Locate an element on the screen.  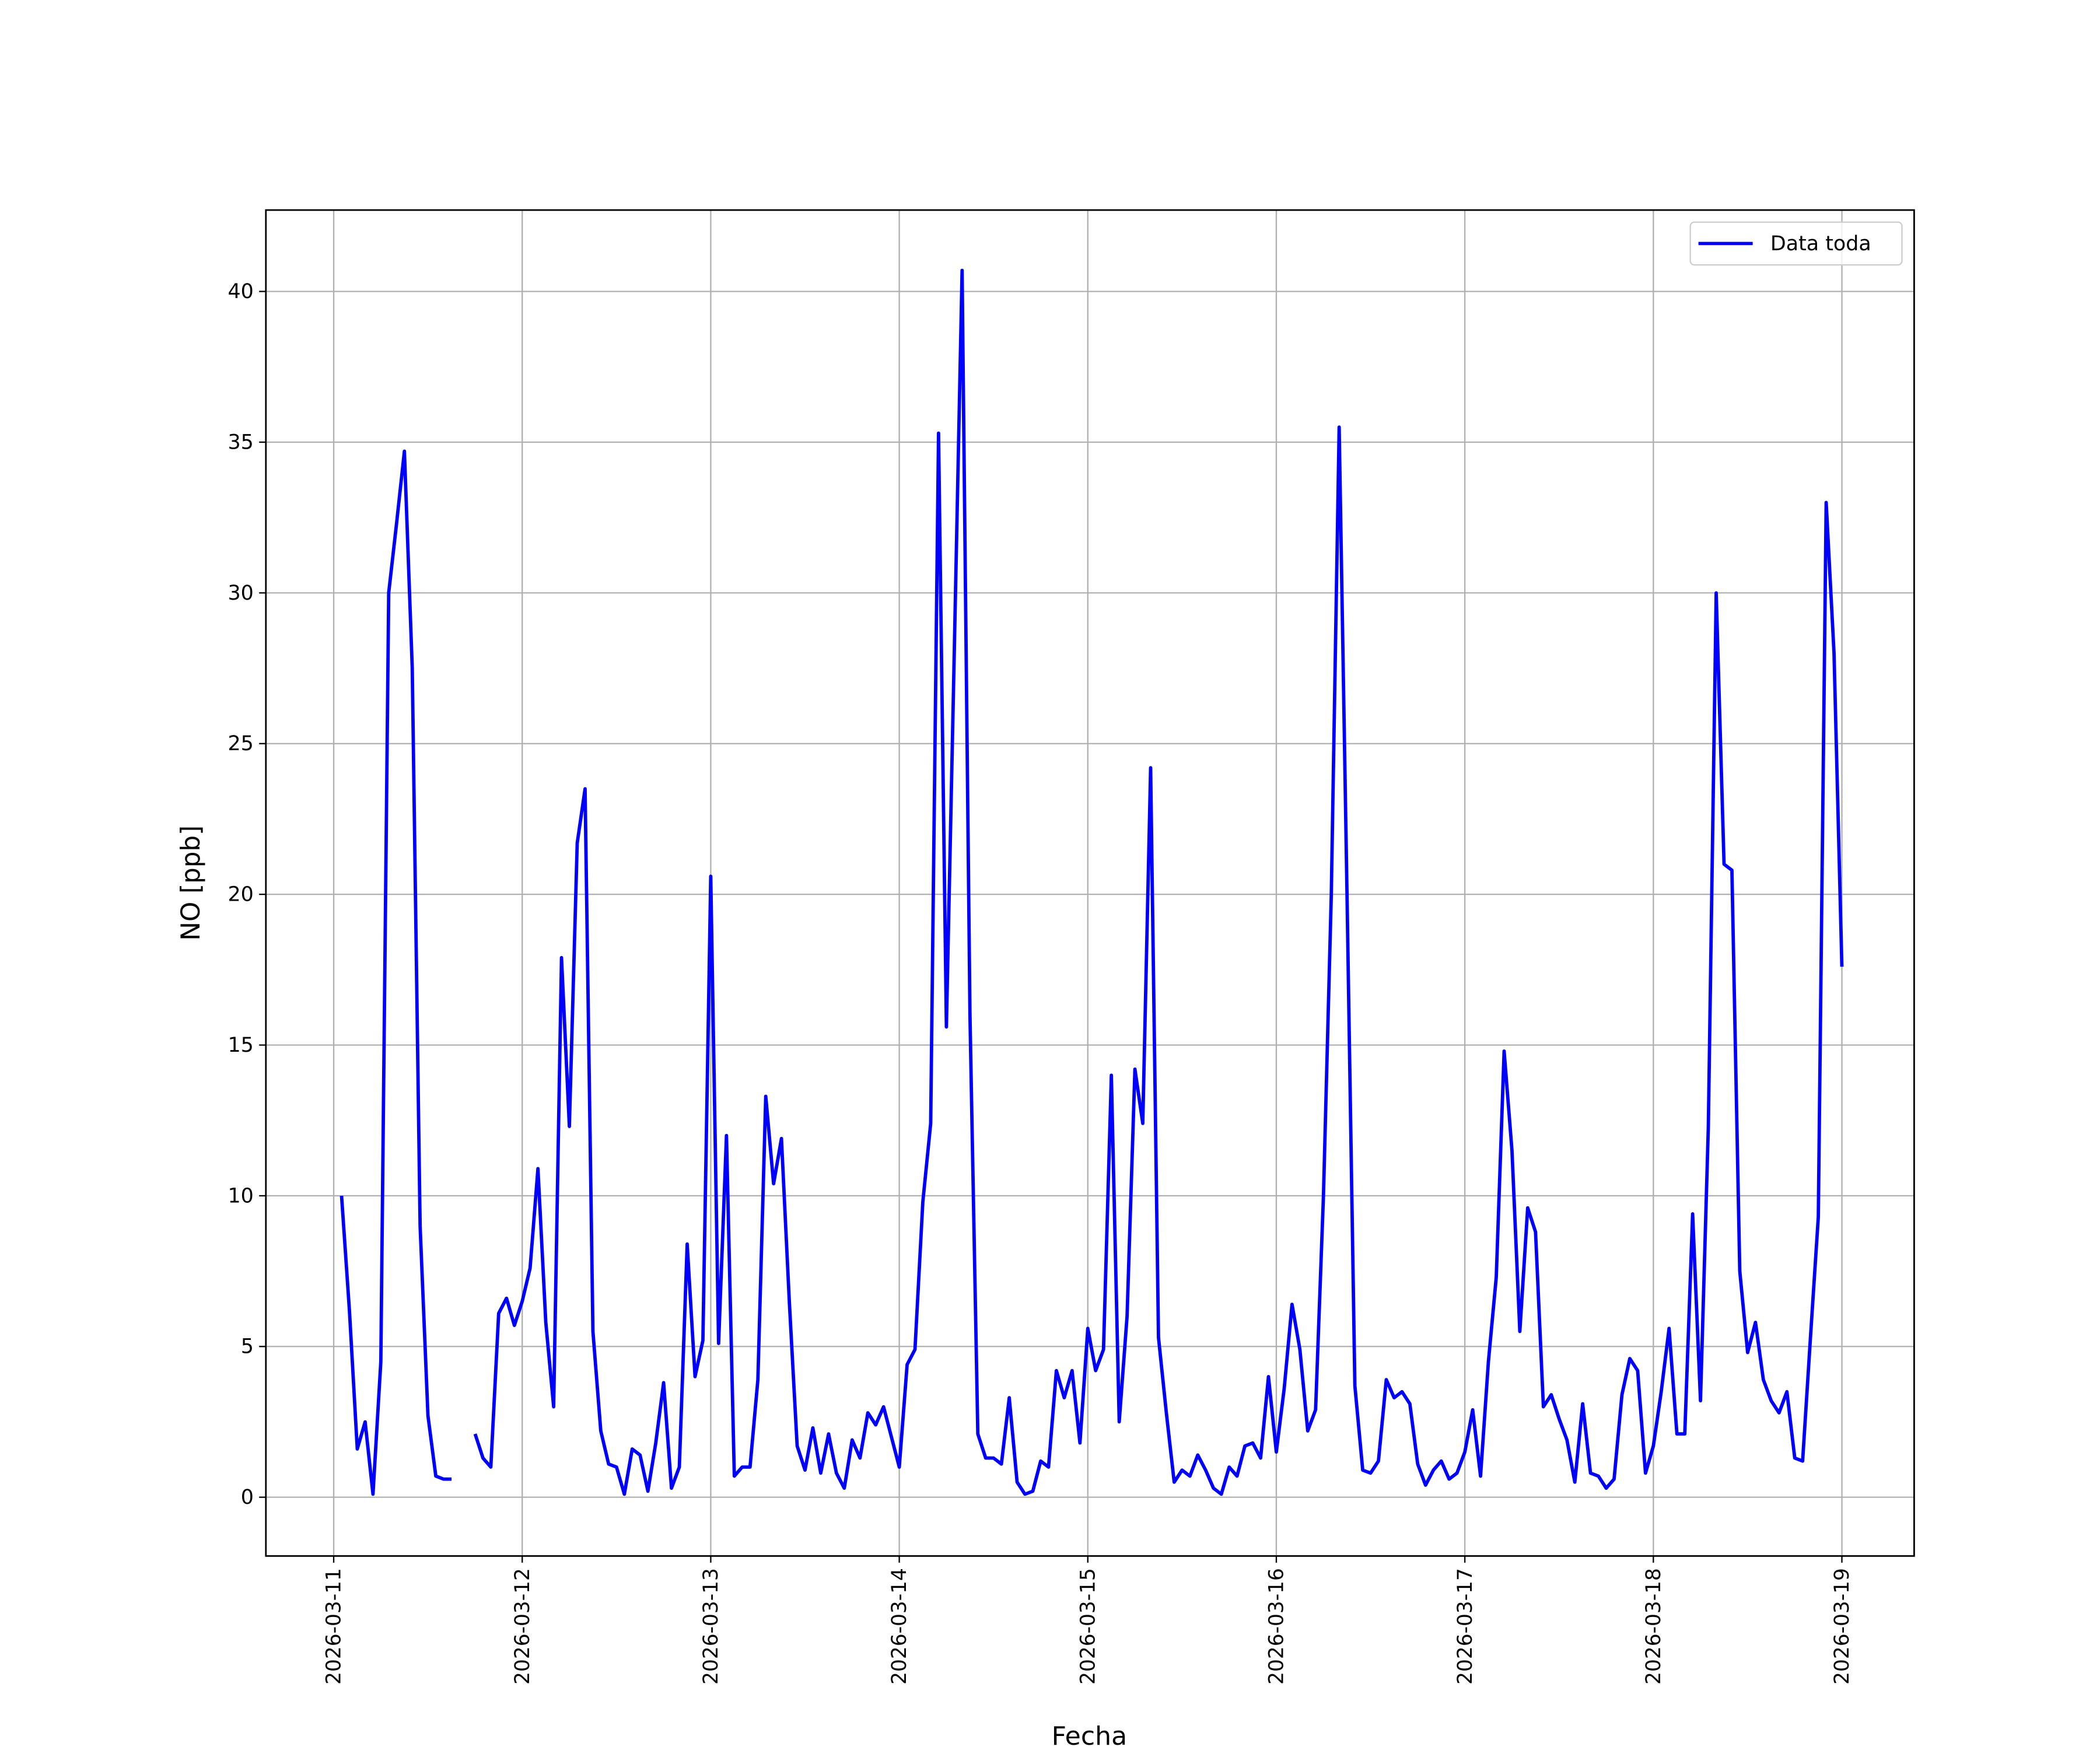
x-tick-label: 2026-03-13 is located at coordinates (711, 1626).